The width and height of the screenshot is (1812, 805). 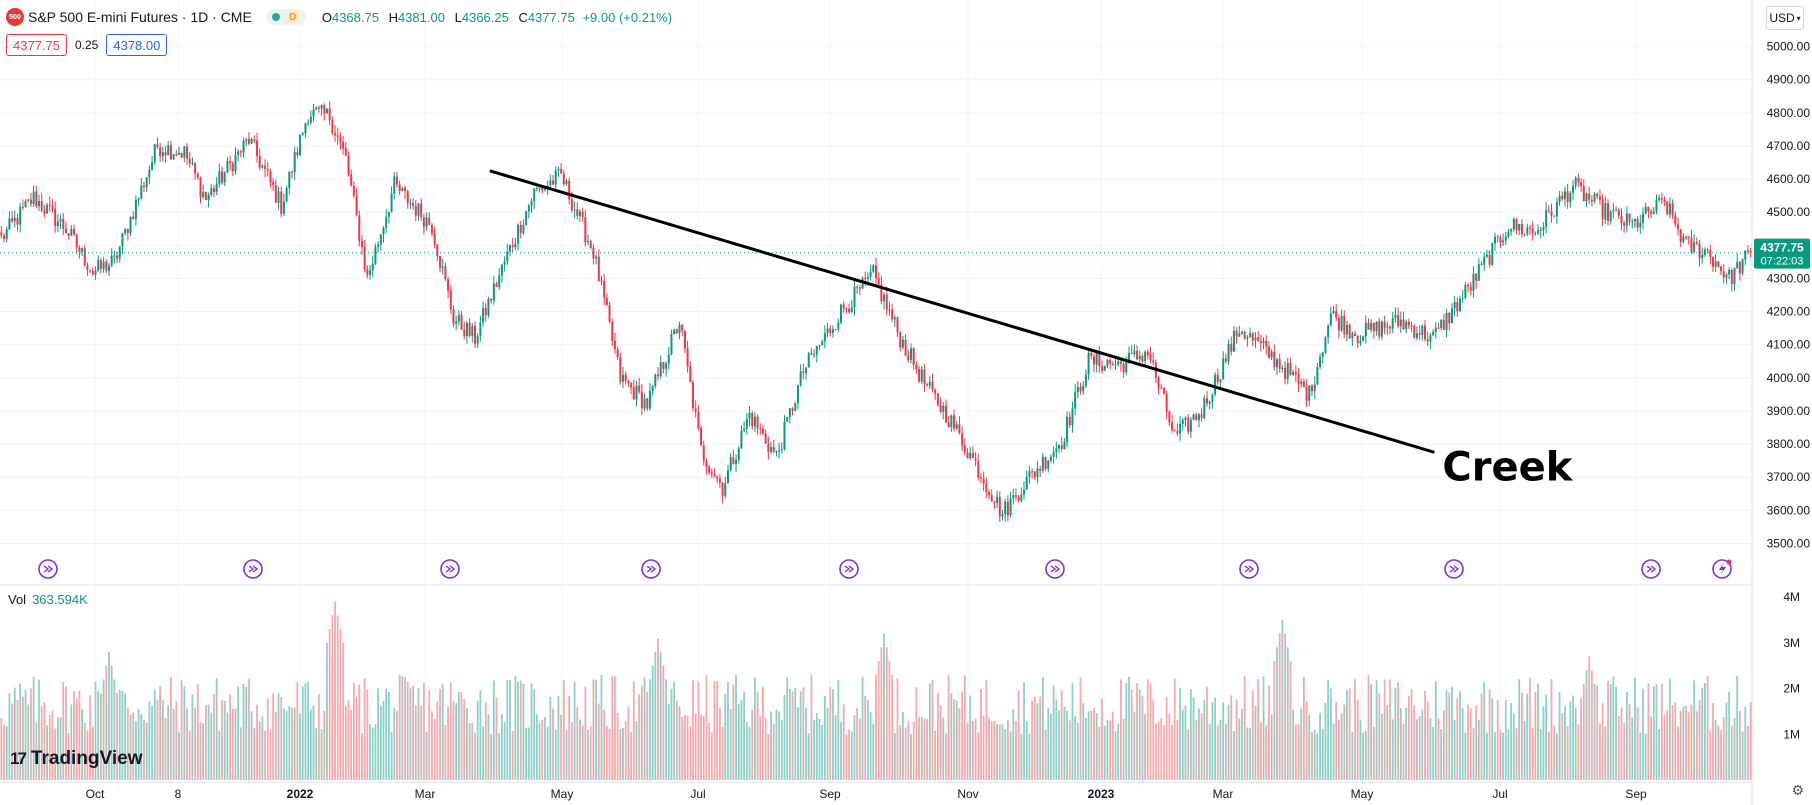 I want to click on volume-legend: Vol 363.594K, so click(x=48, y=599).